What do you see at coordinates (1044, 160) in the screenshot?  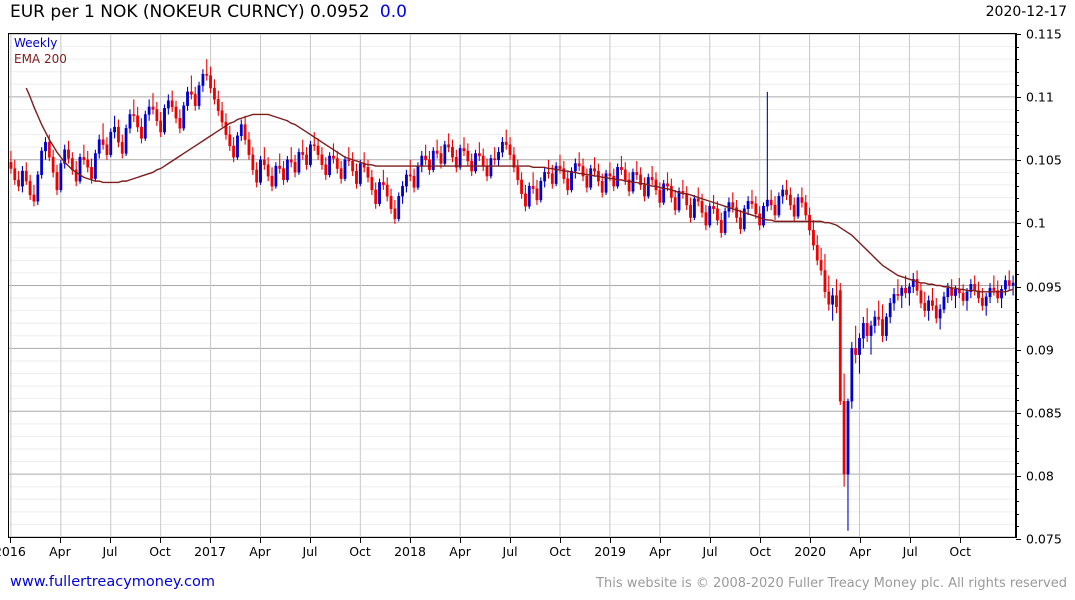 I see `y-tick-label: 0.105` at bounding box center [1044, 160].